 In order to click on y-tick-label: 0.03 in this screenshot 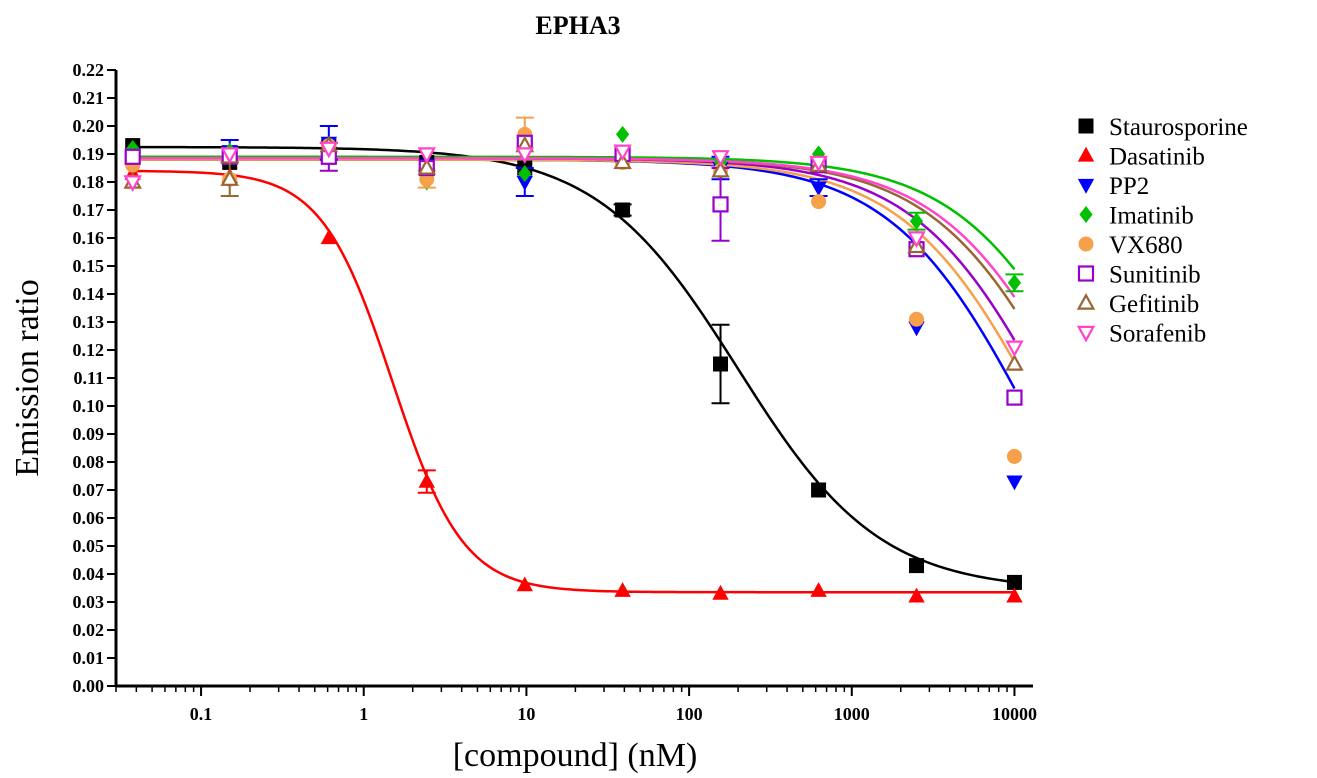, I will do `click(89, 602)`.